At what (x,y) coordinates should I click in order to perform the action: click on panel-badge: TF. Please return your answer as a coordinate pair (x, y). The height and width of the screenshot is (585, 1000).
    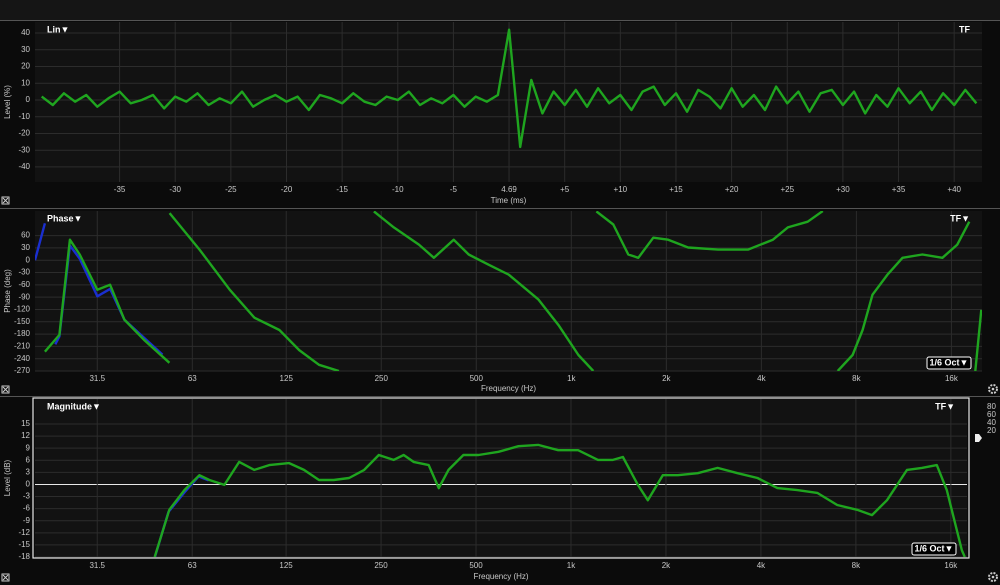
    Looking at the image, I should click on (964, 29).